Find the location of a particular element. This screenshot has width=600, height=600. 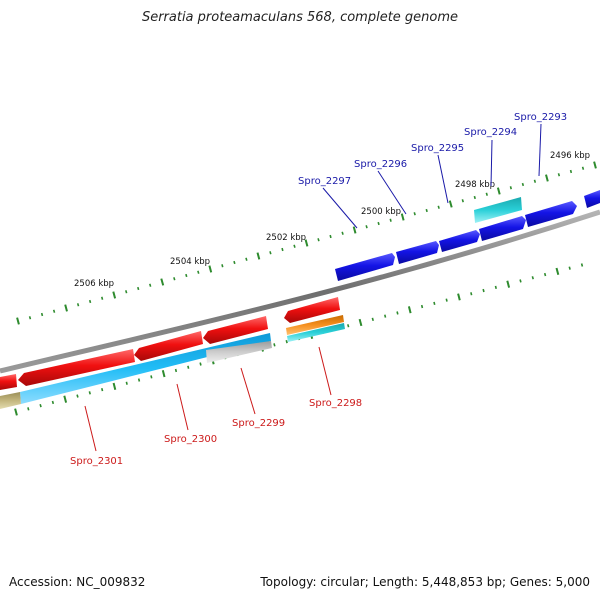

reverse-gray-feature is located at coordinates (239, 352).